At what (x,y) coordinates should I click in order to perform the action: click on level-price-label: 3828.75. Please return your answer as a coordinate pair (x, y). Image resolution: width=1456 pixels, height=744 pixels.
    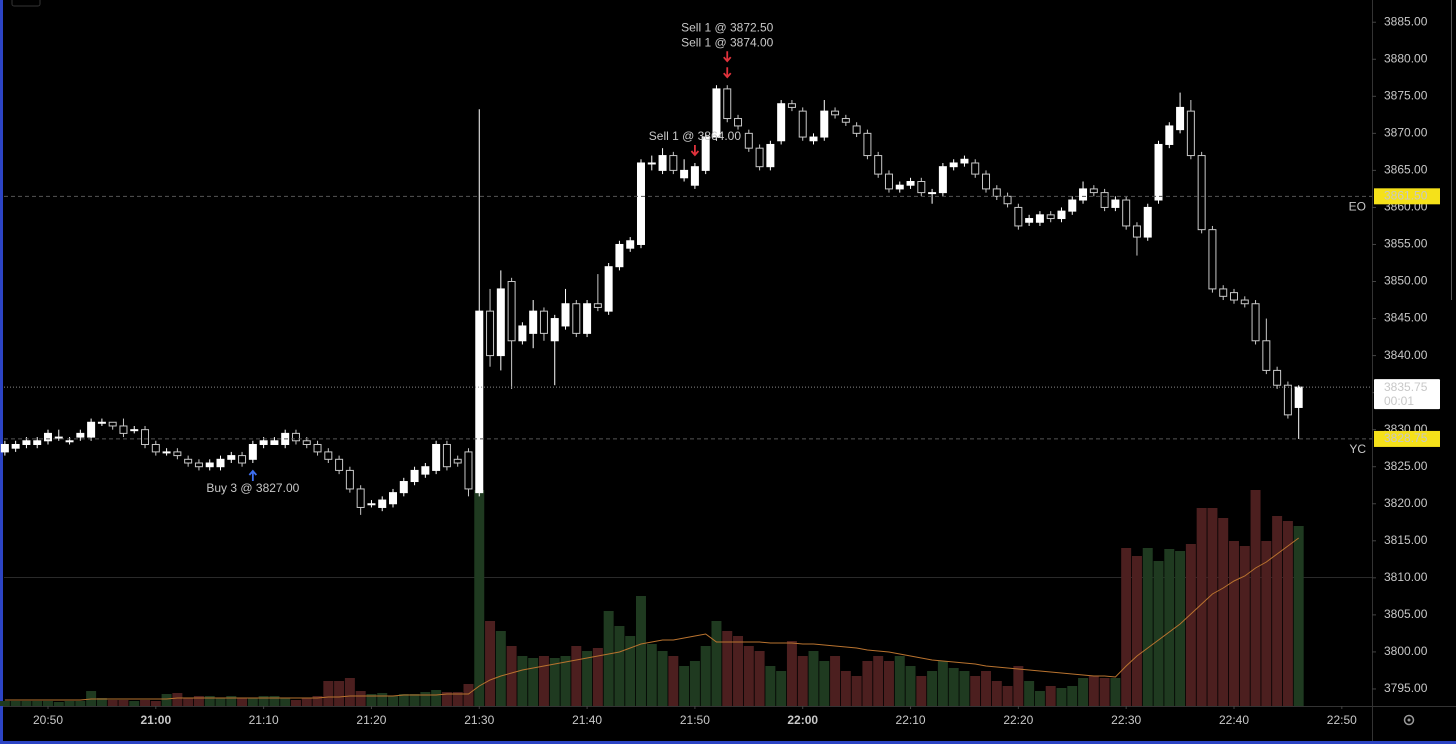
    Looking at the image, I should click on (1406, 438).